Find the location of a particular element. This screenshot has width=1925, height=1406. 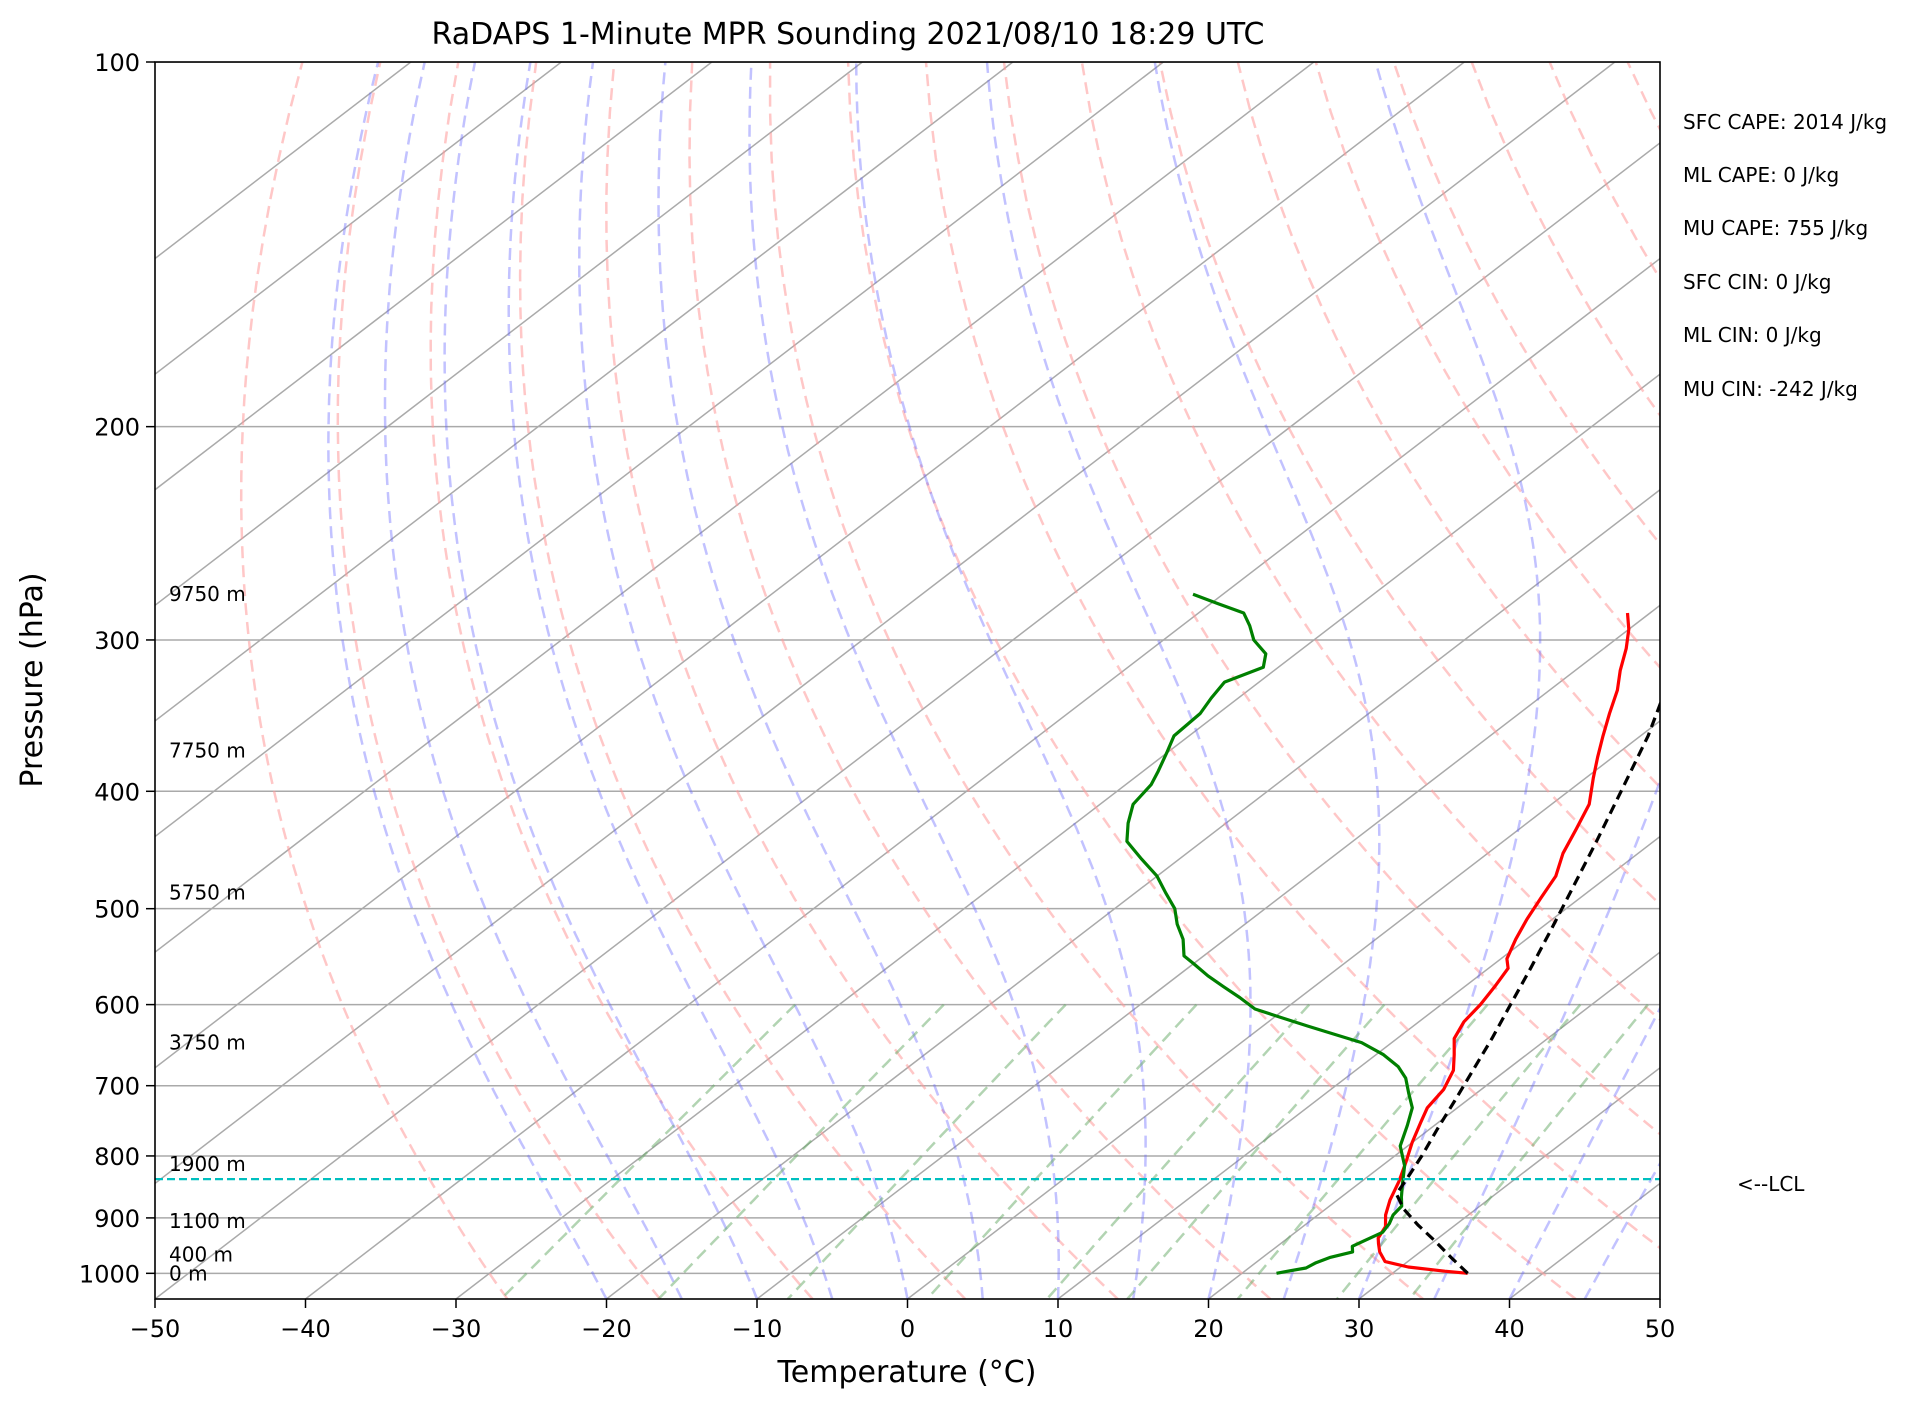

y-tick-label: 1000 is located at coordinates (109, 1274).